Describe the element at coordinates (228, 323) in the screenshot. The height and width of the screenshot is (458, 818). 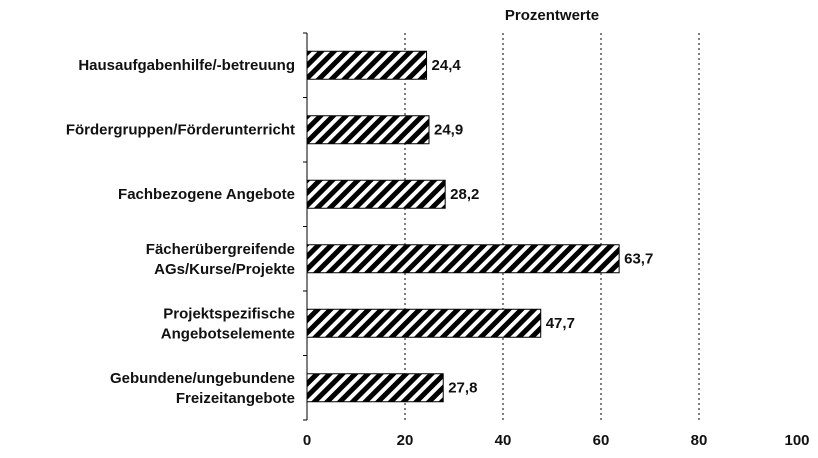
I see `y-tick-label: Projektspezifische Angebotselemente` at that location.